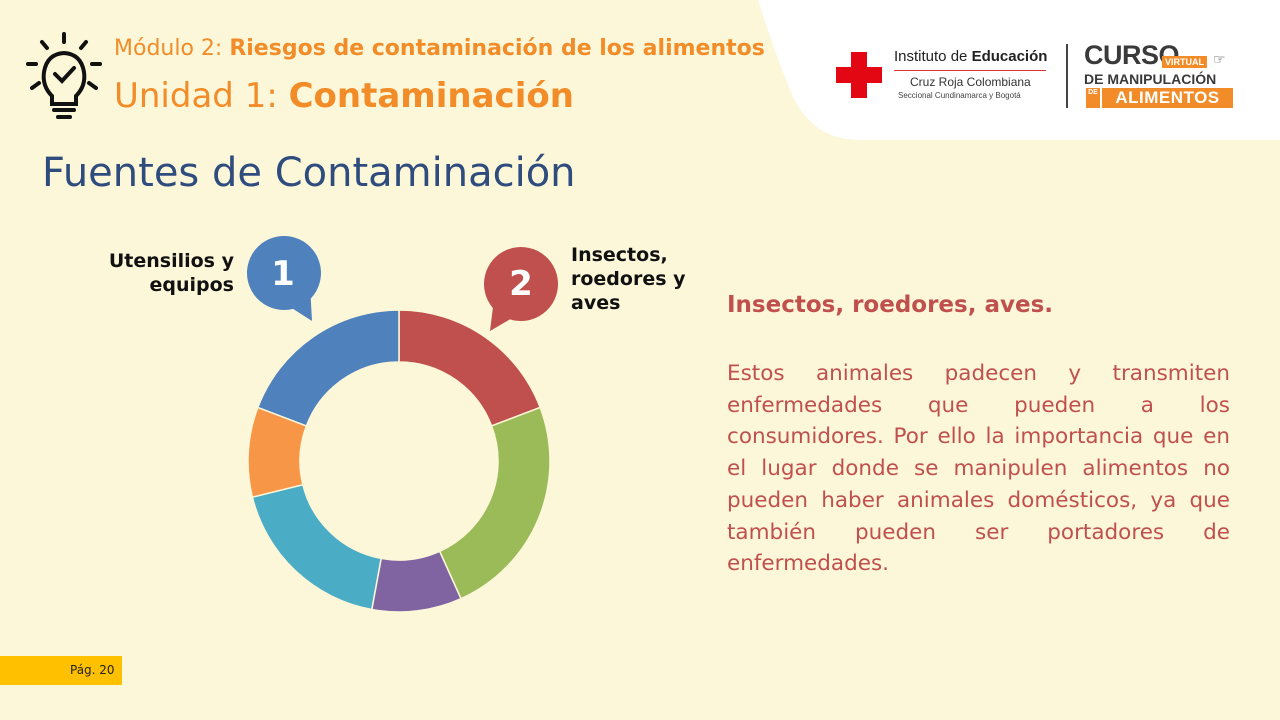  Describe the element at coordinates (171, 273) in the screenshot. I see `callout-label-1: Utensilios y equipos` at that location.